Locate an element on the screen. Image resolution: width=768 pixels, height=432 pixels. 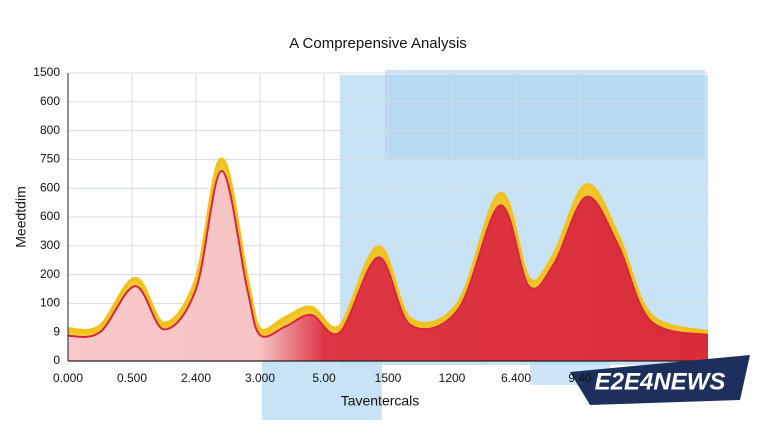
y-tick-label: 100 is located at coordinates (50, 303).